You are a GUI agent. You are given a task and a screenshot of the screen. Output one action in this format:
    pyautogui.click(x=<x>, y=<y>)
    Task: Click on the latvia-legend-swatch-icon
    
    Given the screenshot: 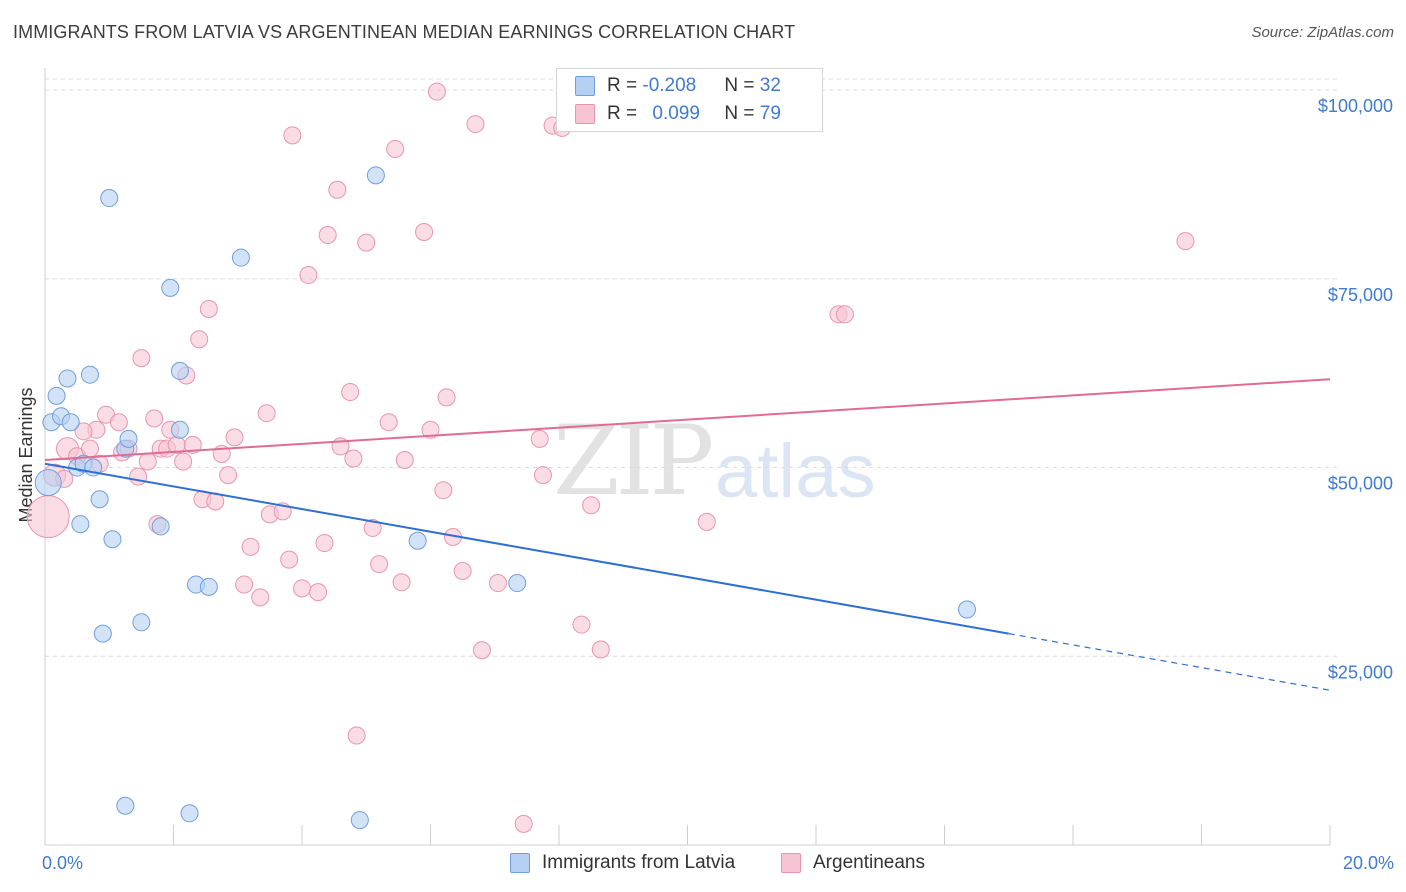 What is the action you would take?
    pyautogui.click(x=520, y=863)
    